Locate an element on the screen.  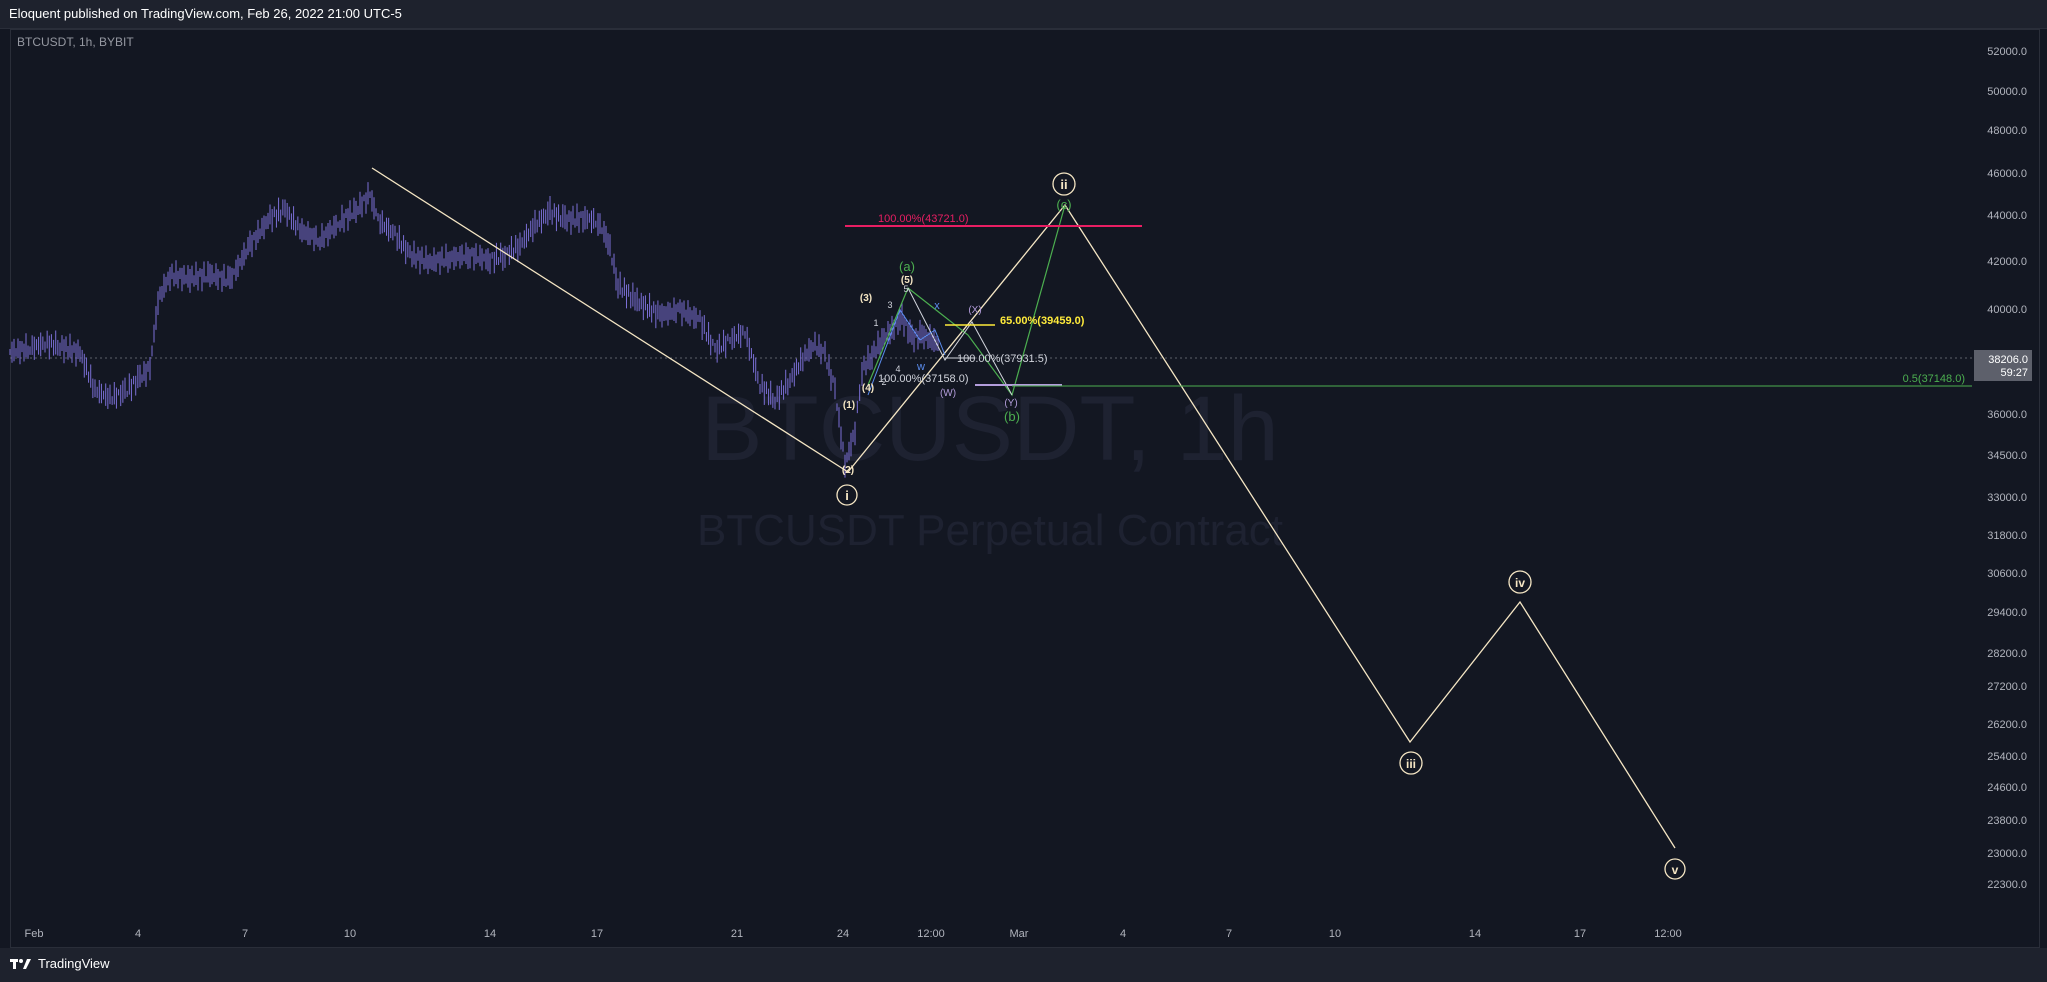
svg-text: v is located at coordinates (1675, 870).